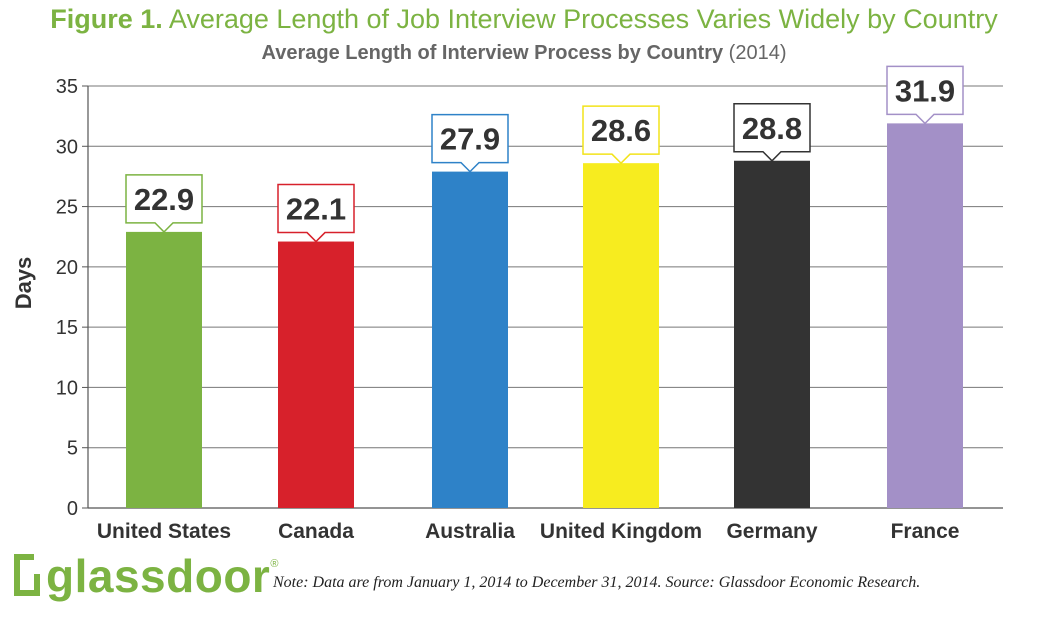  I want to click on value-label: 31.9, so click(925, 90).